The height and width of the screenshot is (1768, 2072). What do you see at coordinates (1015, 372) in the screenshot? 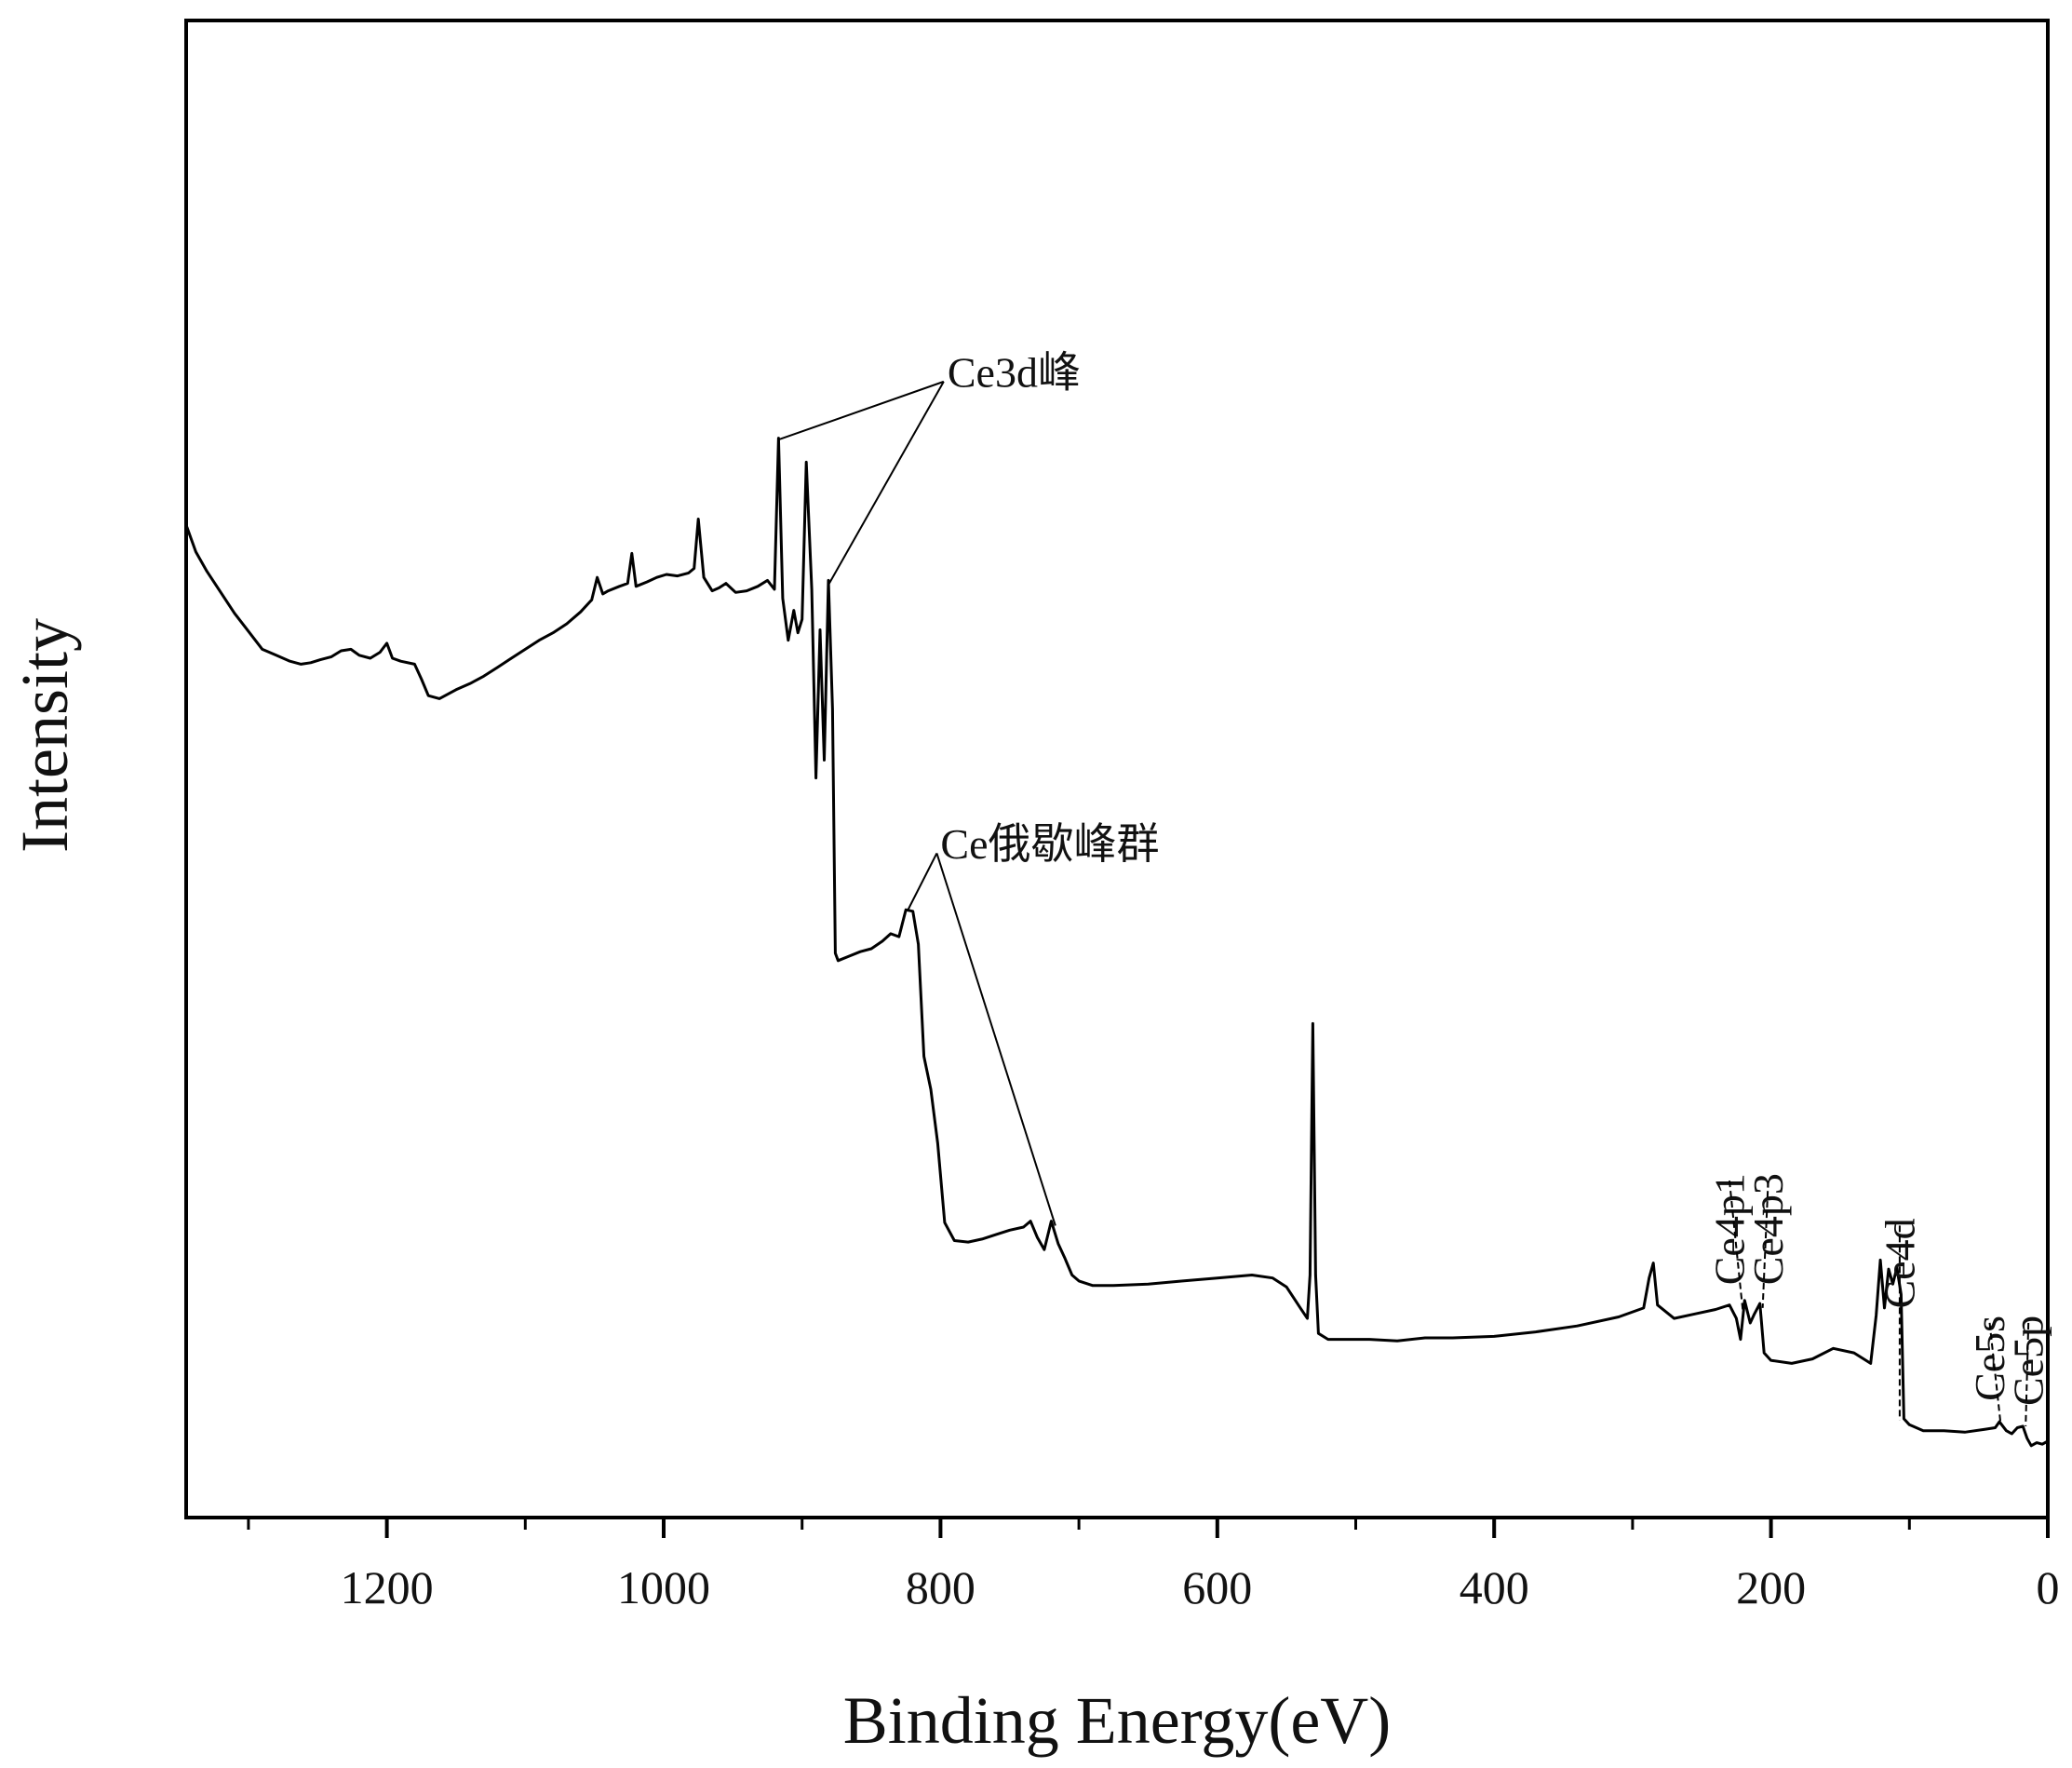
I see `peak-label: Ce3d峰` at bounding box center [1015, 372].